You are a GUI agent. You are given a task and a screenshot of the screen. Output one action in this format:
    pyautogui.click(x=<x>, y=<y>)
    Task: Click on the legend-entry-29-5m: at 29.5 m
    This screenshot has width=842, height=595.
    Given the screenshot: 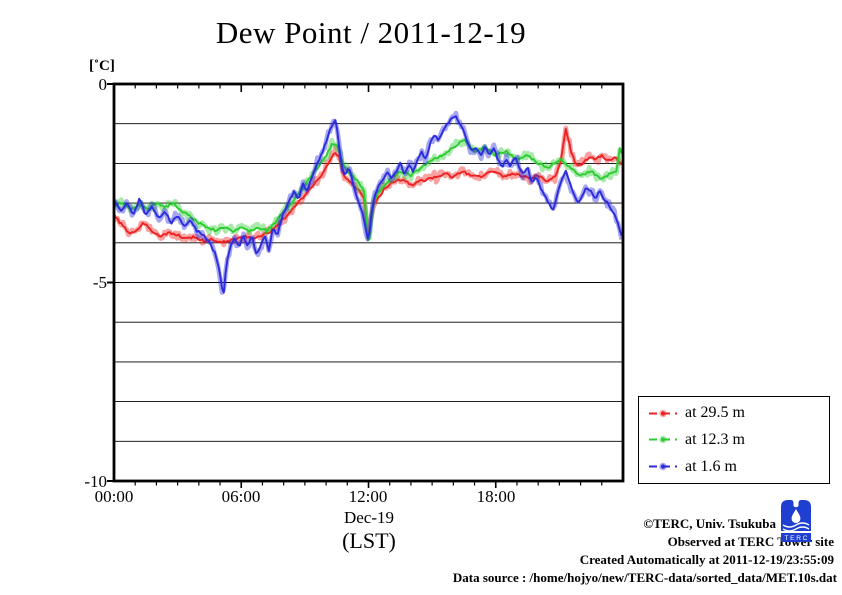 What is the action you would take?
    pyautogui.click(x=738, y=413)
    